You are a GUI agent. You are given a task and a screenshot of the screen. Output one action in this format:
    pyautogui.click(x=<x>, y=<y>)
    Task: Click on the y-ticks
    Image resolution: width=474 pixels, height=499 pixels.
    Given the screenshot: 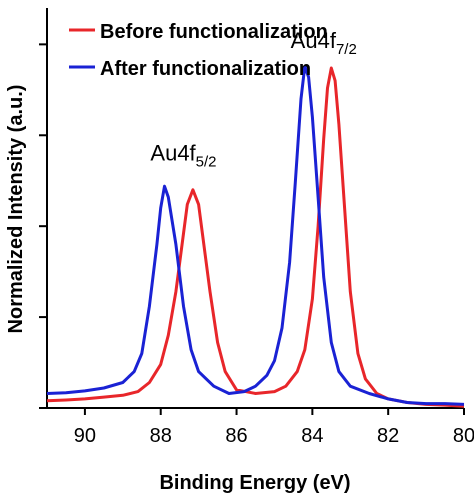 What is the action you would take?
    pyautogui.click(x=43, y=226)
    